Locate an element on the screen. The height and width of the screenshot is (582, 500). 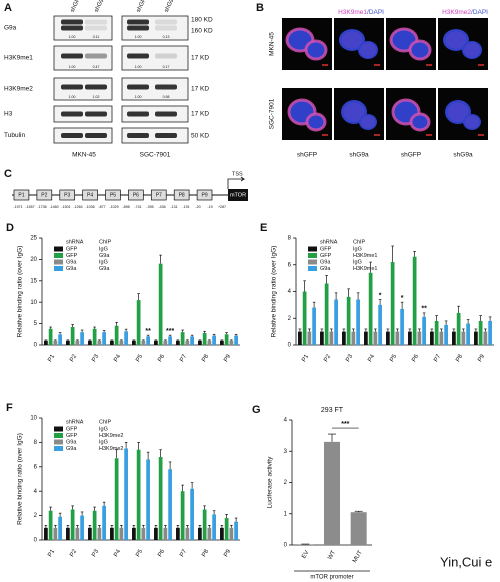
panel-label: C is located at coordinates (8, 174).